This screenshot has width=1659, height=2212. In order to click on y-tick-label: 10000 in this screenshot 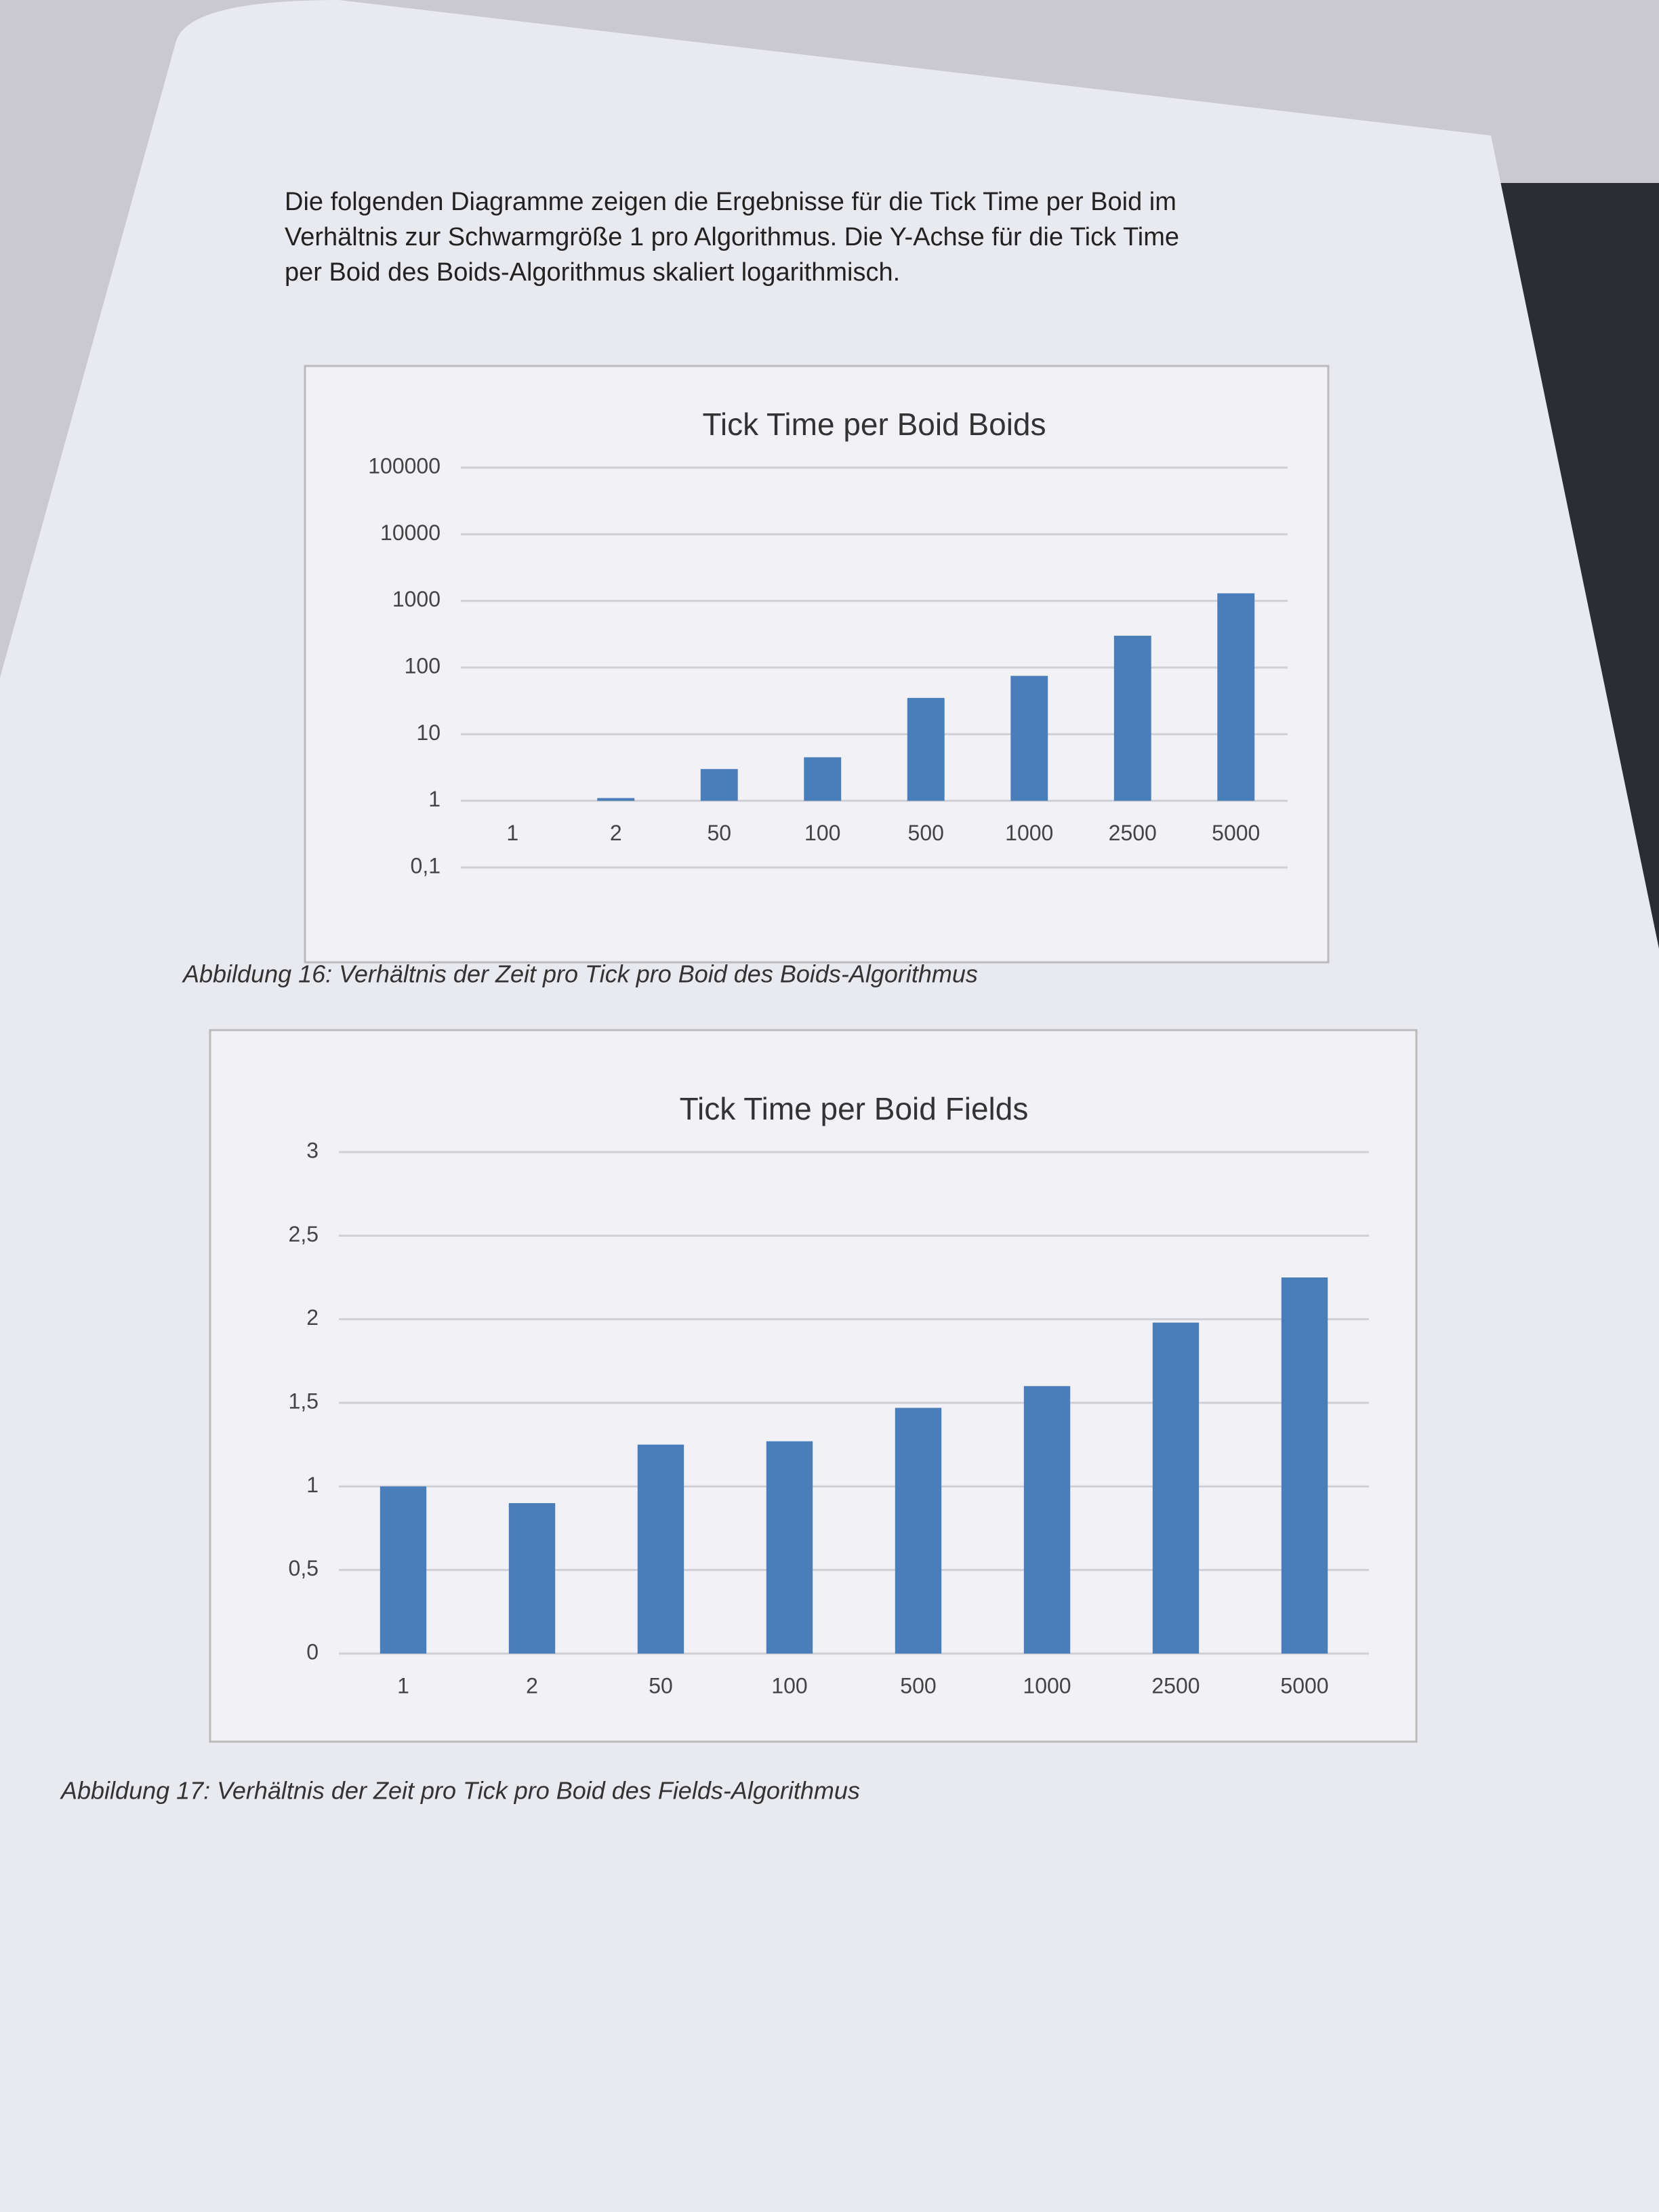, I will do `click(411, 532)`.